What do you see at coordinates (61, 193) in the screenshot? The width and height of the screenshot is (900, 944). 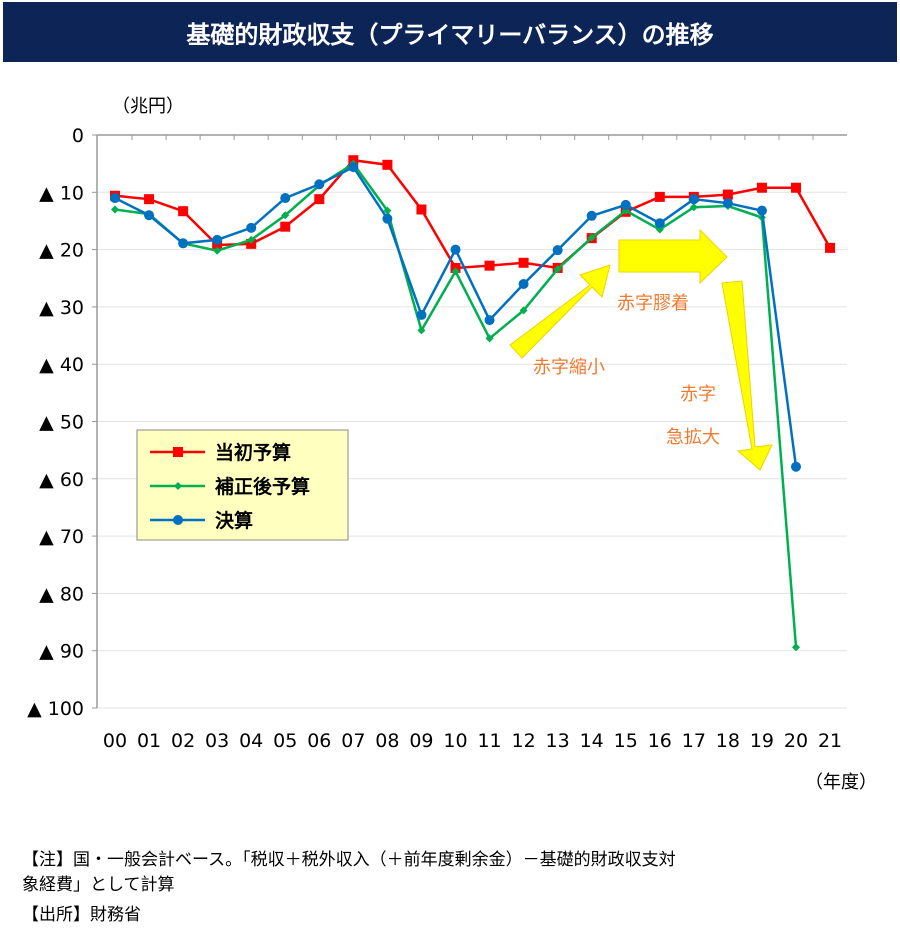 I see `y-tick-label: ▲ 10` at bounding box center [61, 193].